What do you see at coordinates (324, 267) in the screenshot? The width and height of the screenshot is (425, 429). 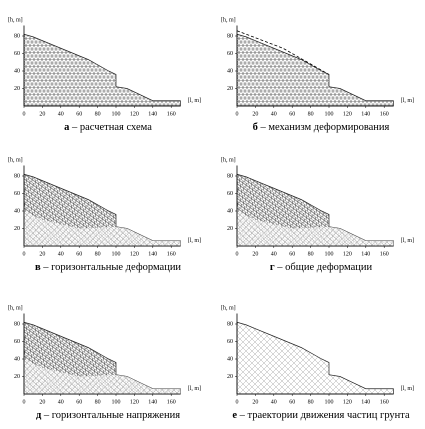 I see `caption-text: – общие деформации` at bounding box center [324, 267].